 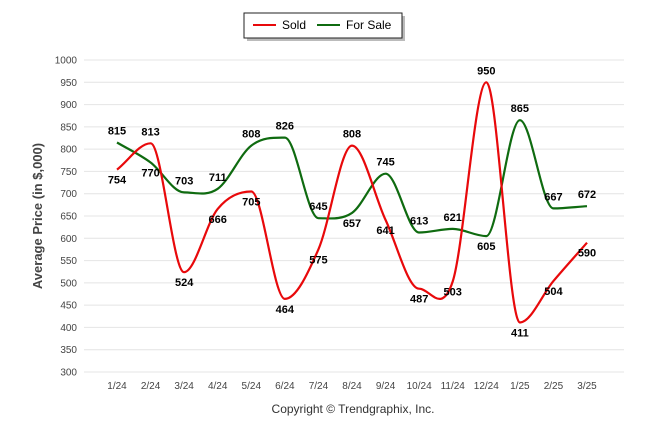 I want to click on data-label-for-sale: 605, so click(x=486, y=247).